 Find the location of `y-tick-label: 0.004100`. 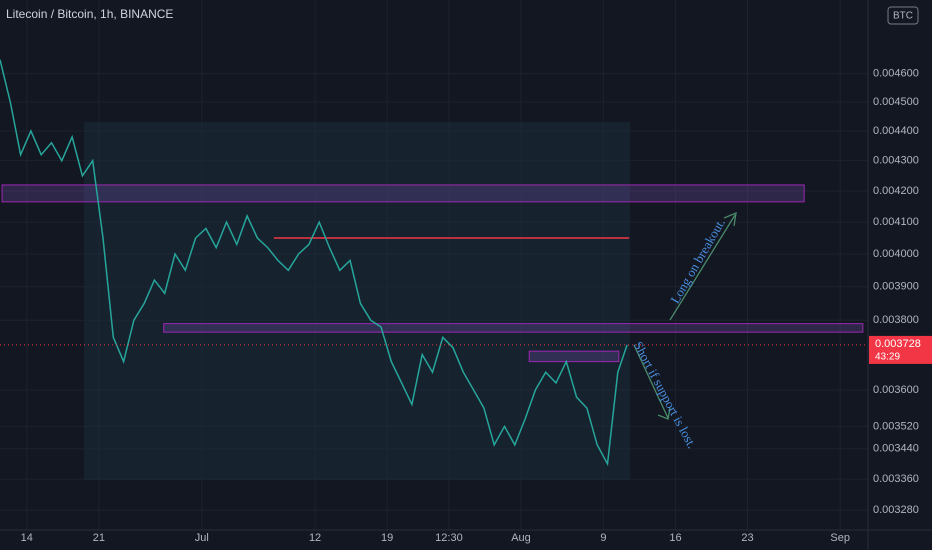

y-tick-label: 0.004100 is located at coordinates (896, 222).